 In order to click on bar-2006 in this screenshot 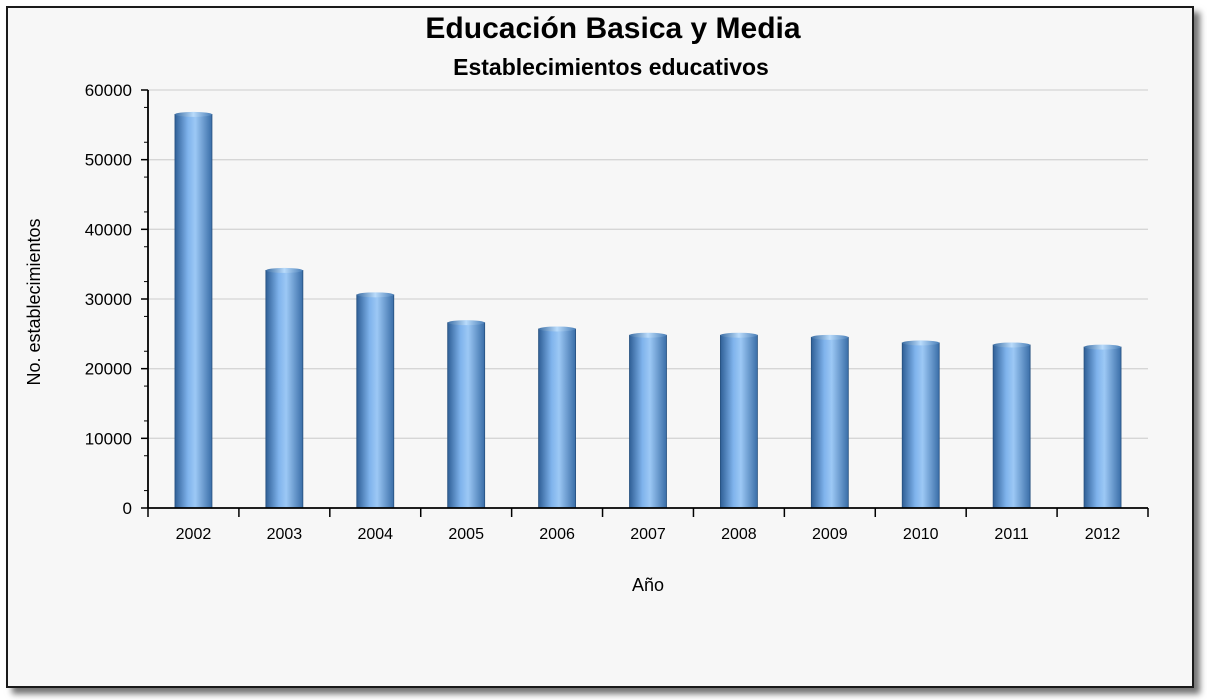, I will do `click(557, 418)`.